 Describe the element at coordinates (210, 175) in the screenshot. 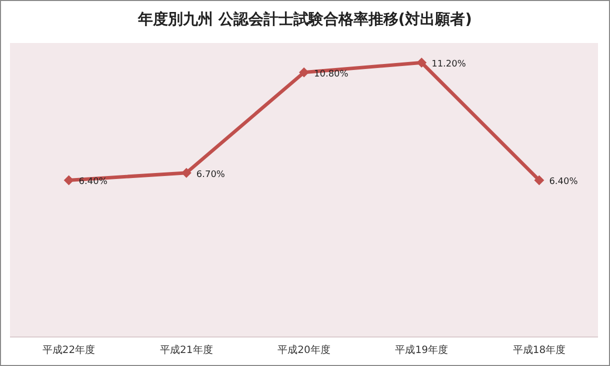

I see `value-label: 6.70%` at that location.